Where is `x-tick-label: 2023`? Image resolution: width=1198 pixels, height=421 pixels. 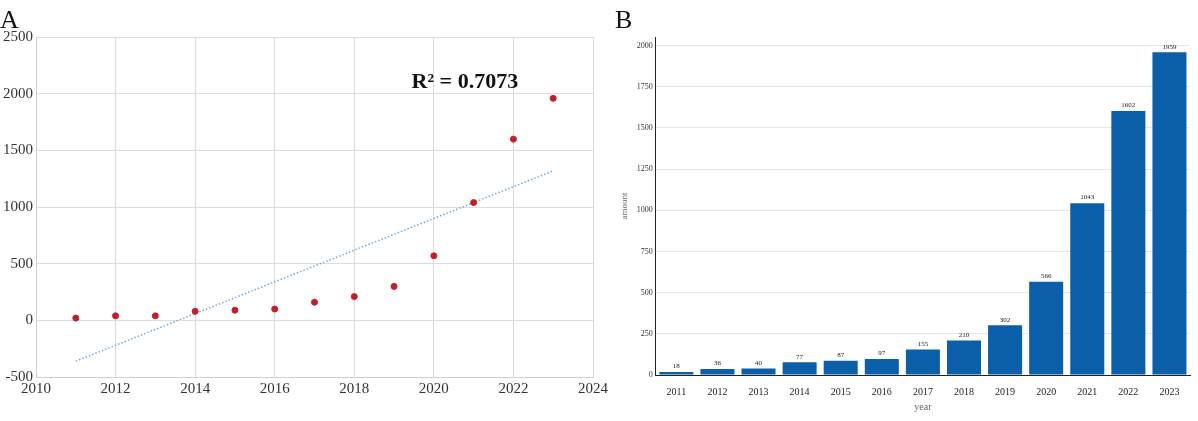
x-tick-label: 2023 is located at coordinates (1169, 391).